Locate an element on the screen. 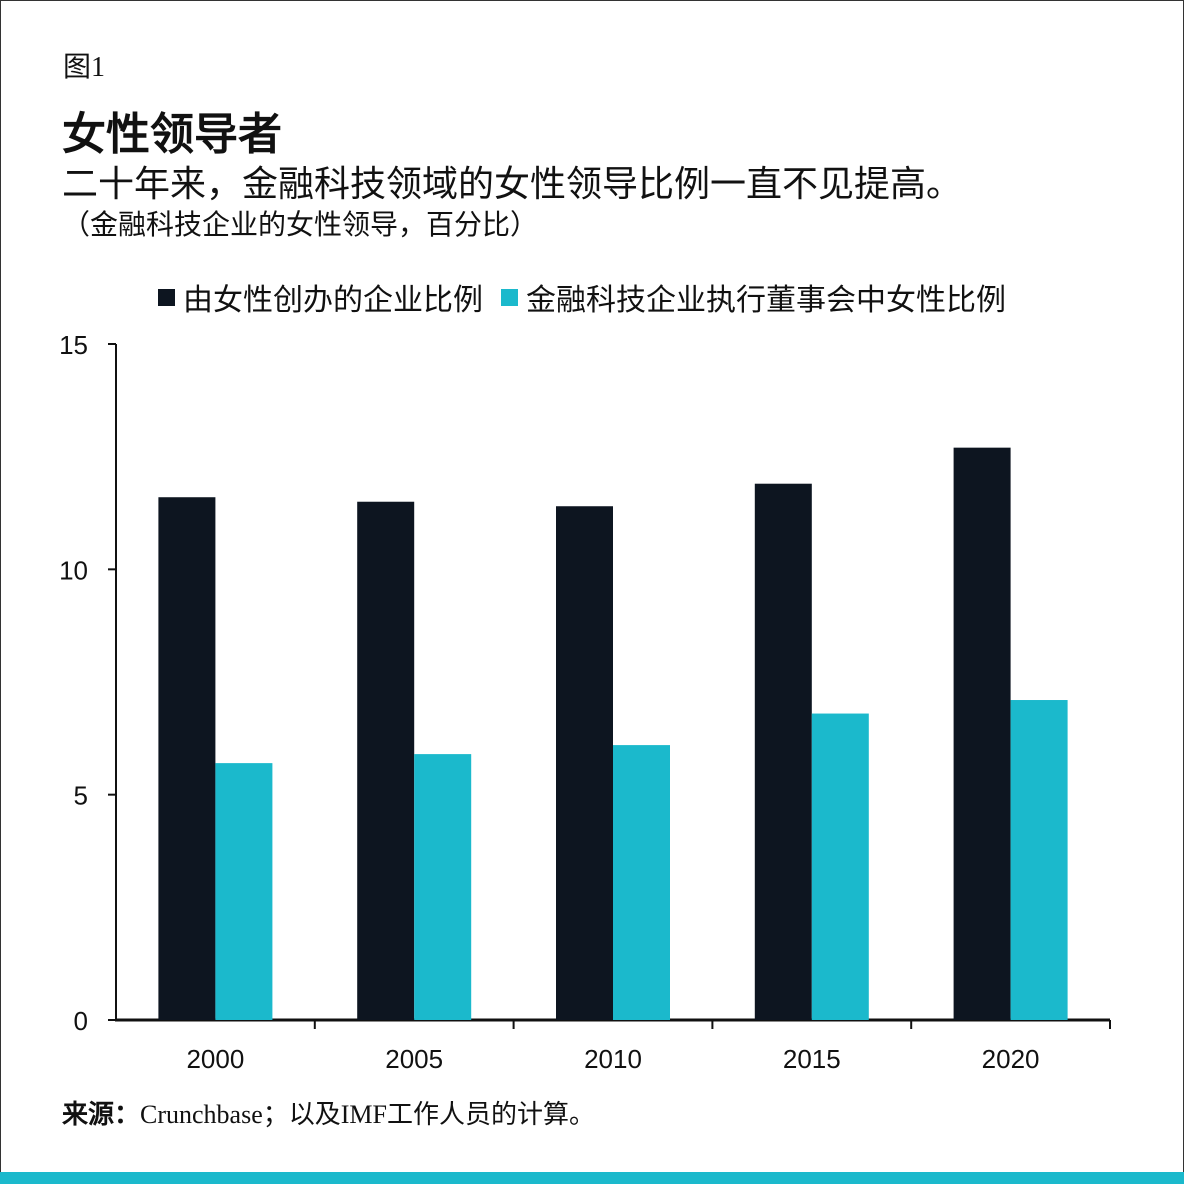 This screenshot has width=1184, height=1184. source-note: 来源：Crunchbase；以及IMF工作人员的计算。 is located at coordinates (328, 1112).